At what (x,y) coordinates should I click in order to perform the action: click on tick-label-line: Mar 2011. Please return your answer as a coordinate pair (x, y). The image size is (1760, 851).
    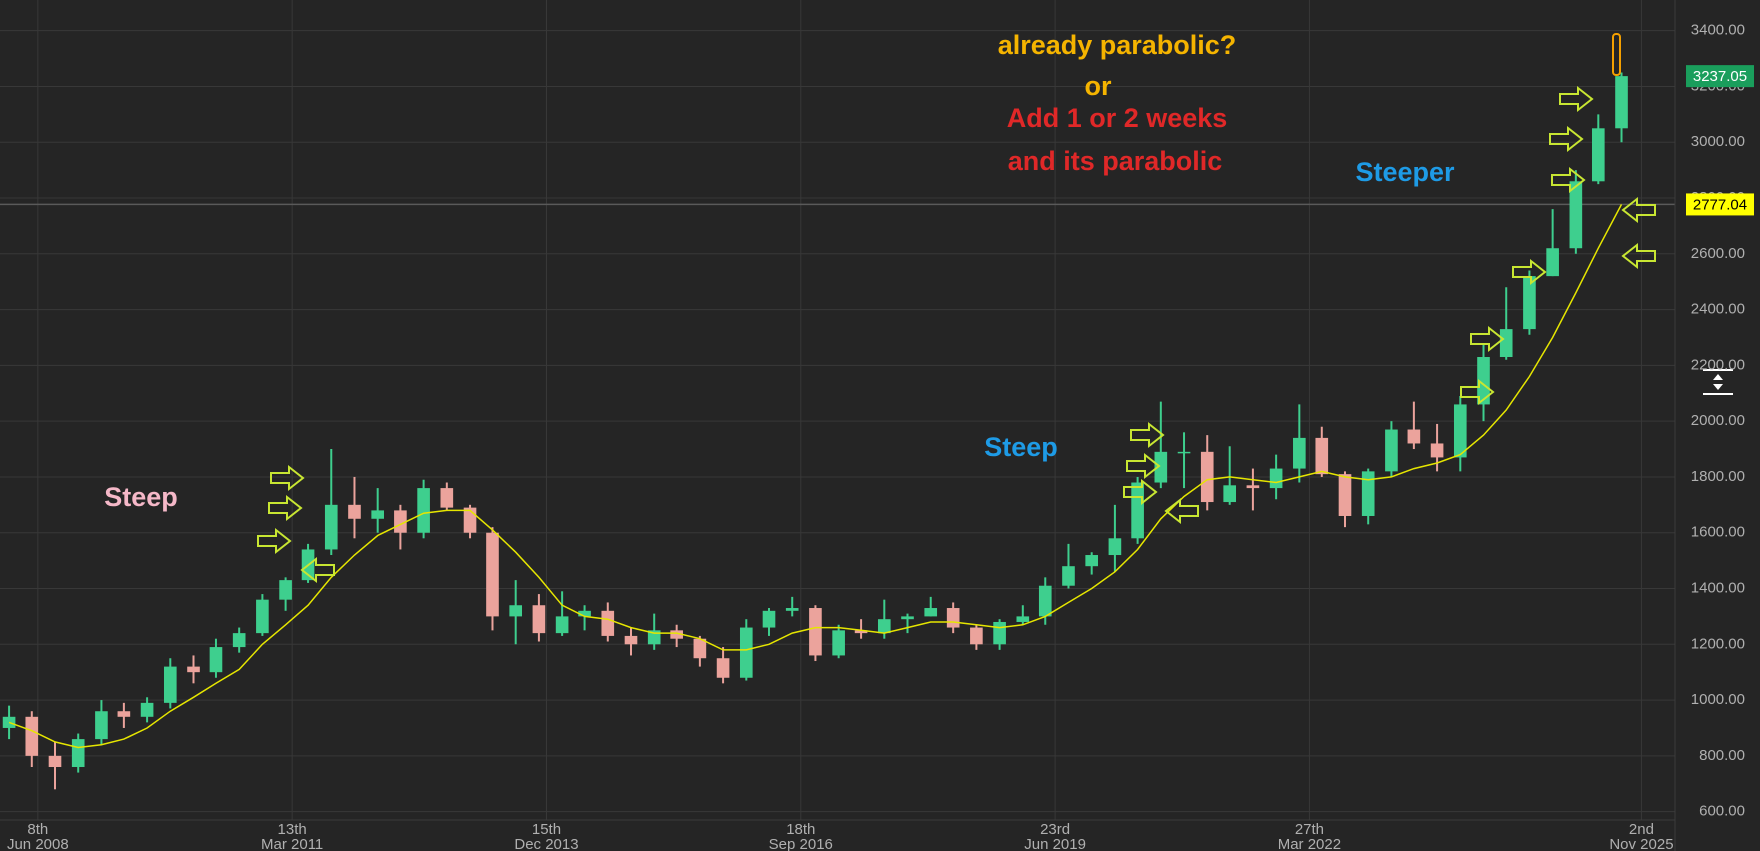
    Looking at the image, I should click on (292, 843).